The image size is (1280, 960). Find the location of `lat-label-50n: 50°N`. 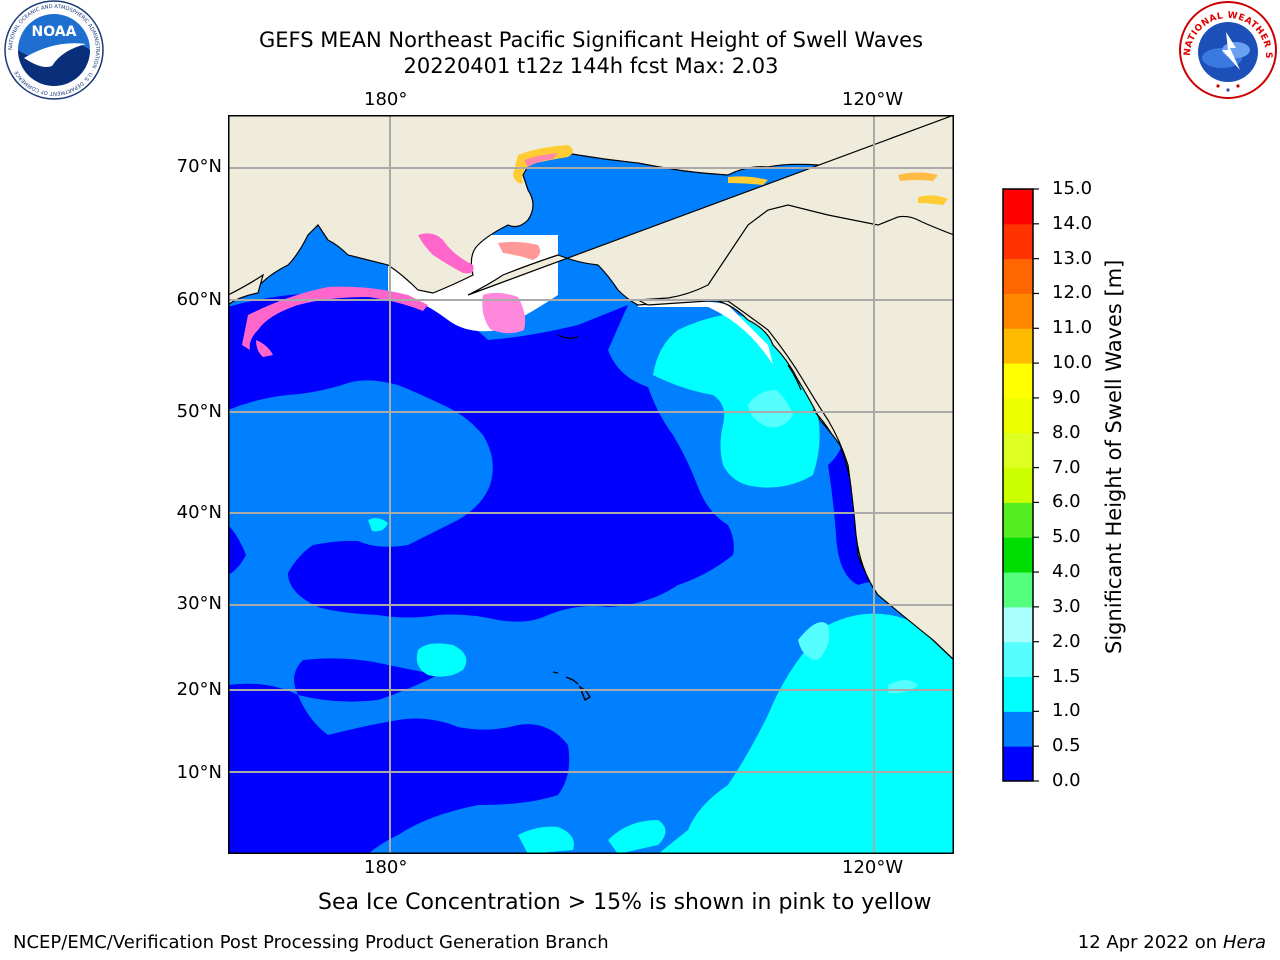

lat-label-50n: 50°N is located at coordinates (199, 411).